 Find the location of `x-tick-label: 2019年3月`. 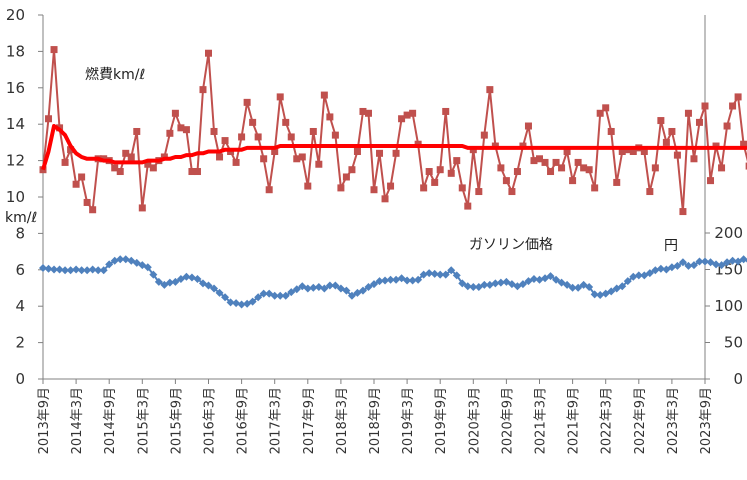

x-tick-label: 2019年3月 is located at coordinates (408, 420).